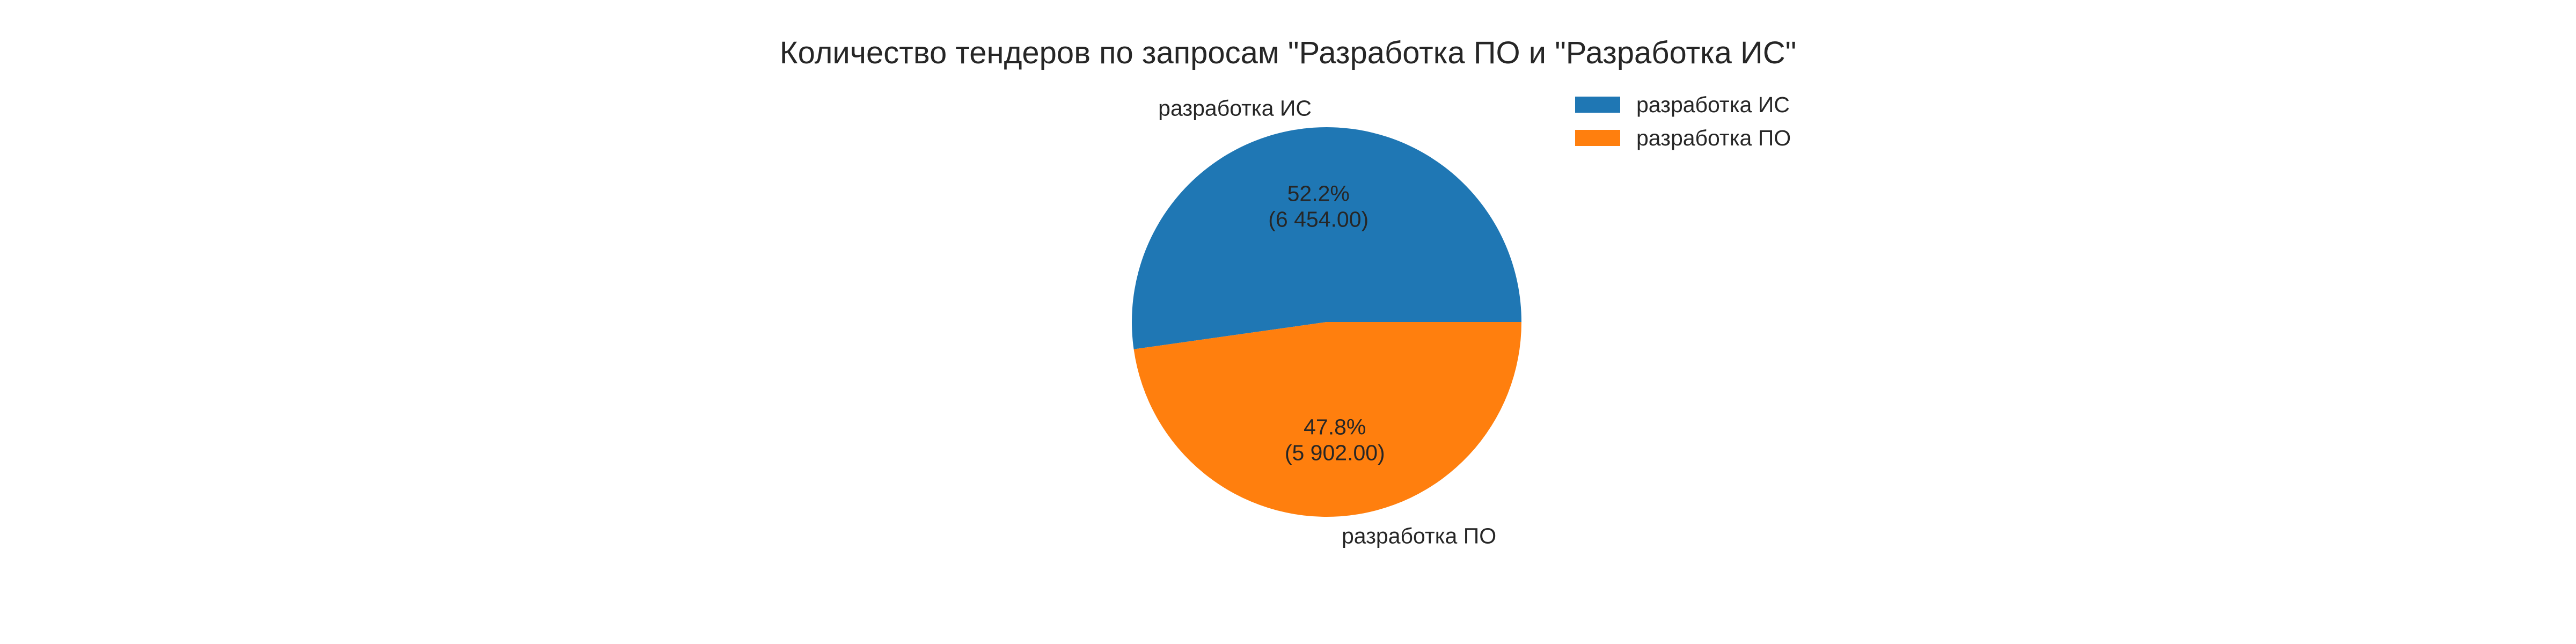 This screenshot has height=644, width=2576. I want to click on pie-category-labels: разработка ИС разработка ПО, so click(1327, 322).